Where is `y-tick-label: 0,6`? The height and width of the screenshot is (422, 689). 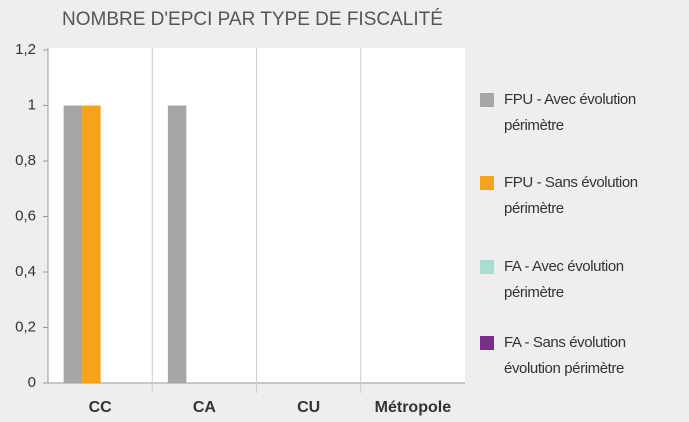
y-tick-label: 0,6 is located at coordinates (25, 215).